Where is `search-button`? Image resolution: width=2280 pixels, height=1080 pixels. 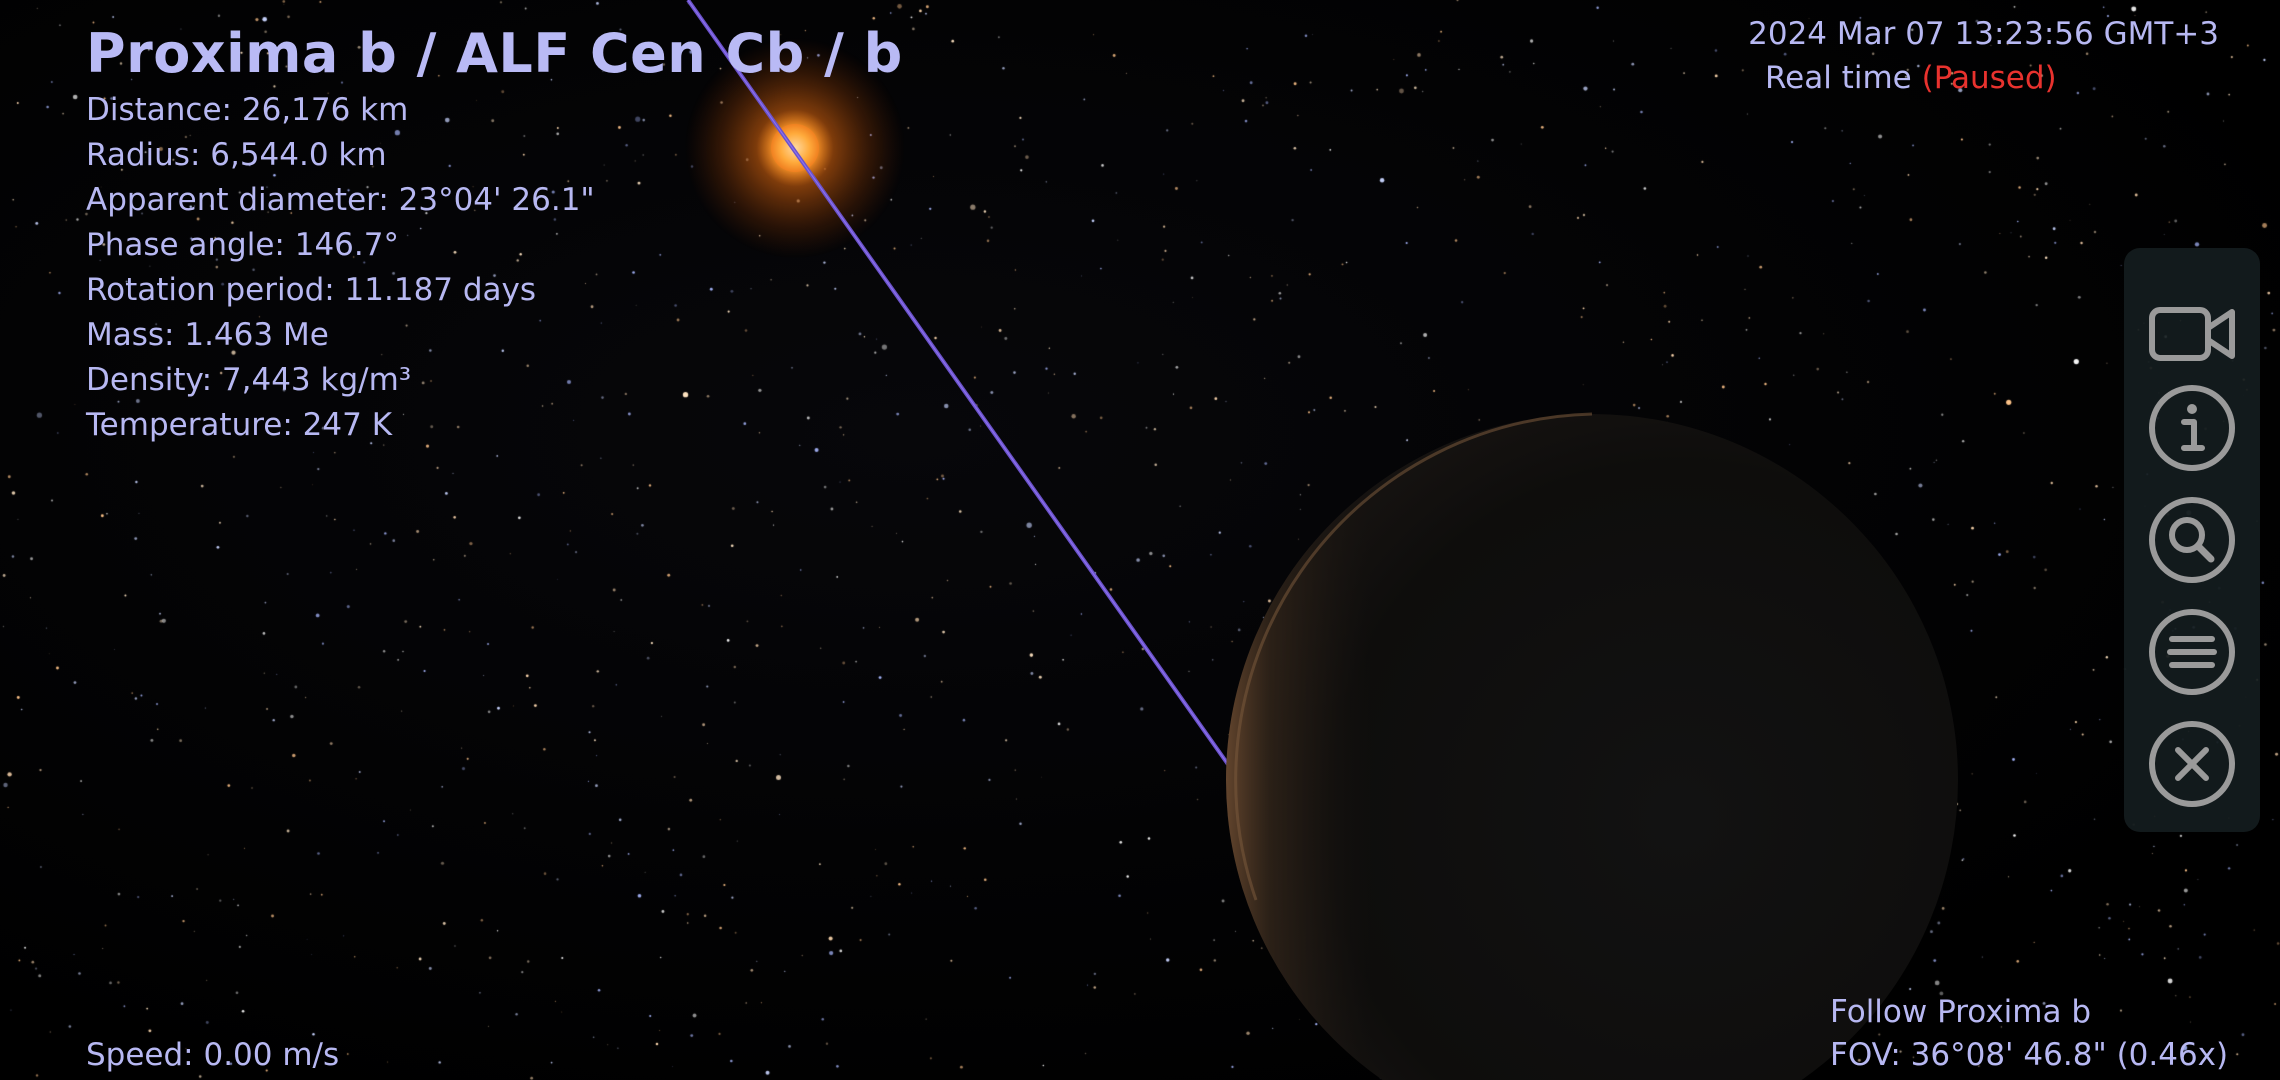
search-button is located at coordinates (2192, 540).